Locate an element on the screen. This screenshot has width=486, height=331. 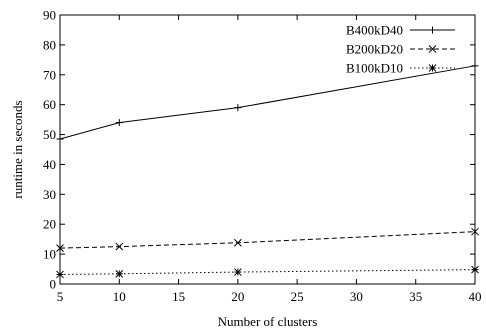
x-tick-label: 15 is located at coordinates (178, 296).